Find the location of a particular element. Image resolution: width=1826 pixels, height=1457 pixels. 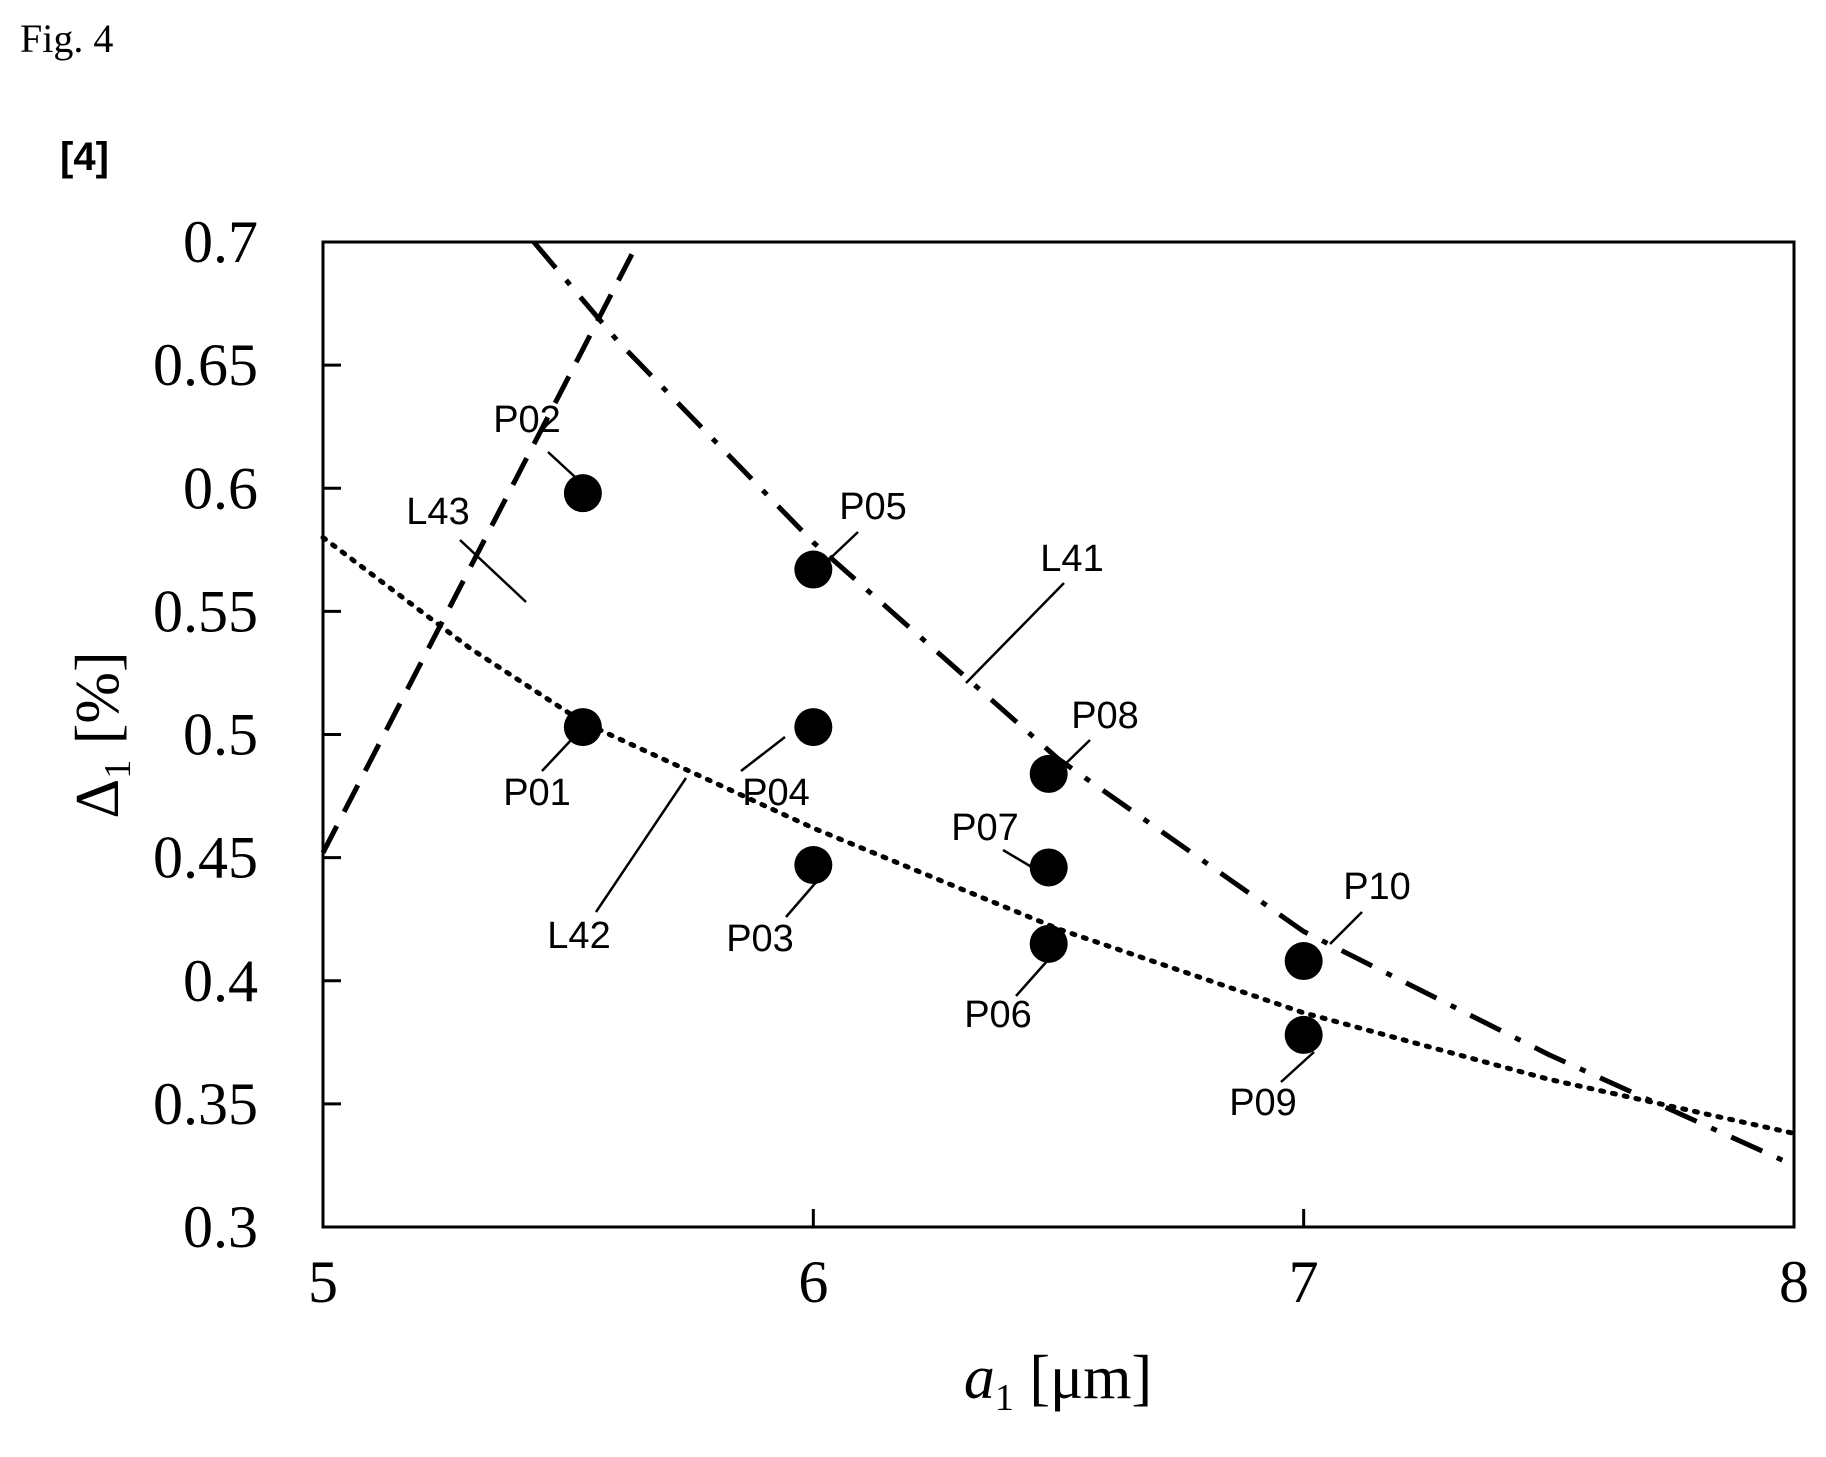

leader-p07 is located at coordinates (1021, 861).